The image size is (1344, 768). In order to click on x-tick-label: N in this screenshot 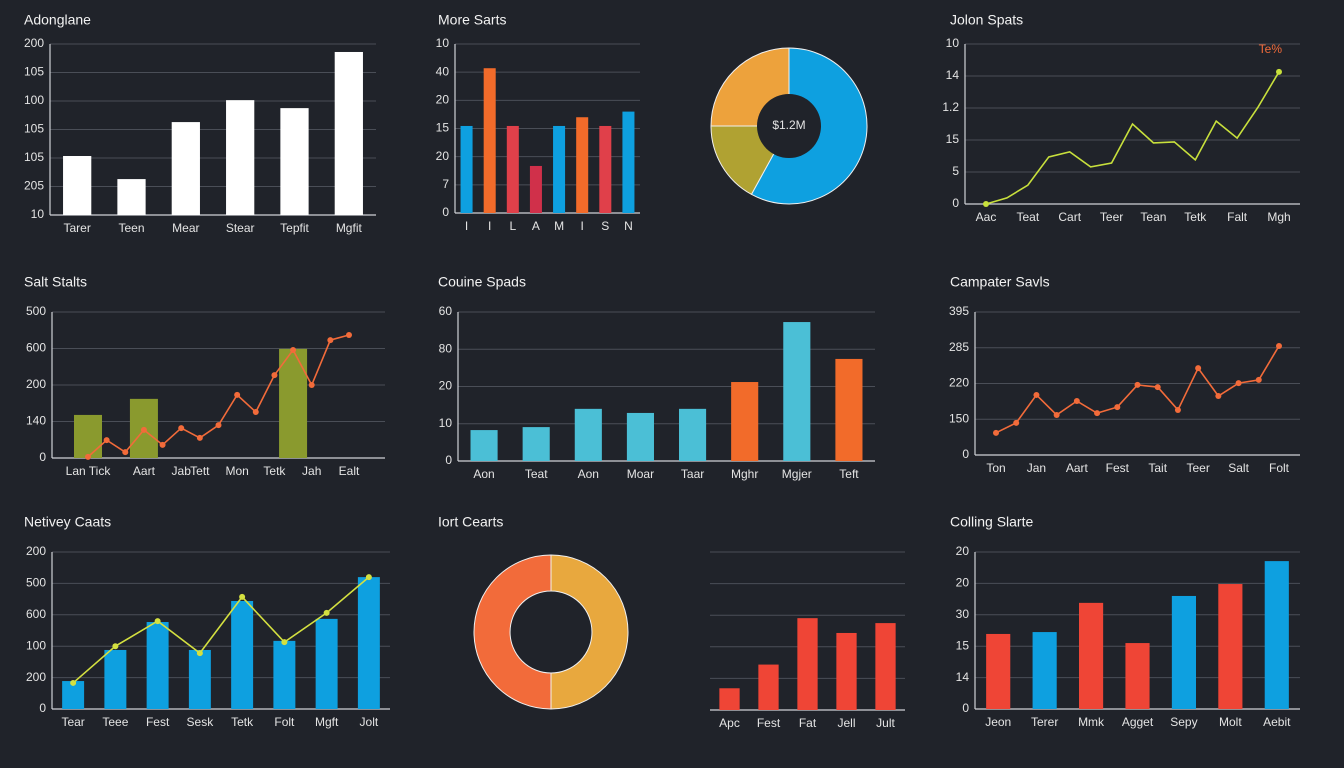, I will do `click(628, 226)`.